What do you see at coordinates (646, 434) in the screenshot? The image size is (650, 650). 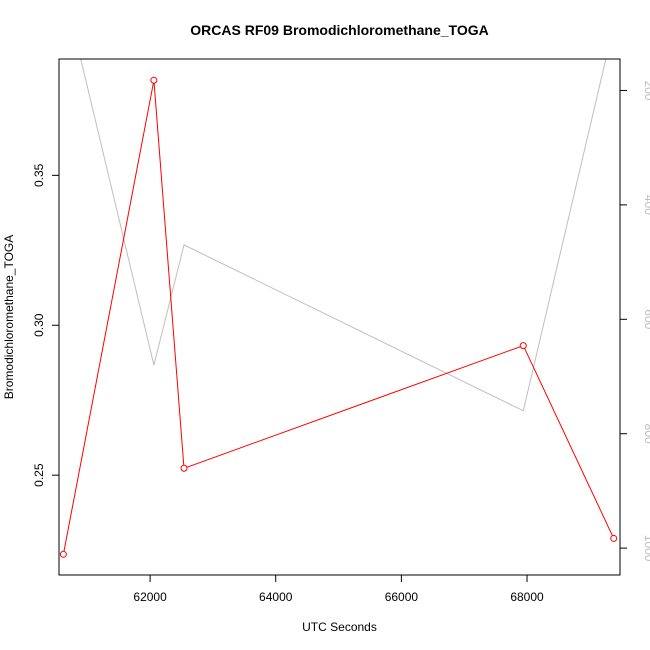 I see `right-y-tick-label: 800` at bounding box center [646, 434].